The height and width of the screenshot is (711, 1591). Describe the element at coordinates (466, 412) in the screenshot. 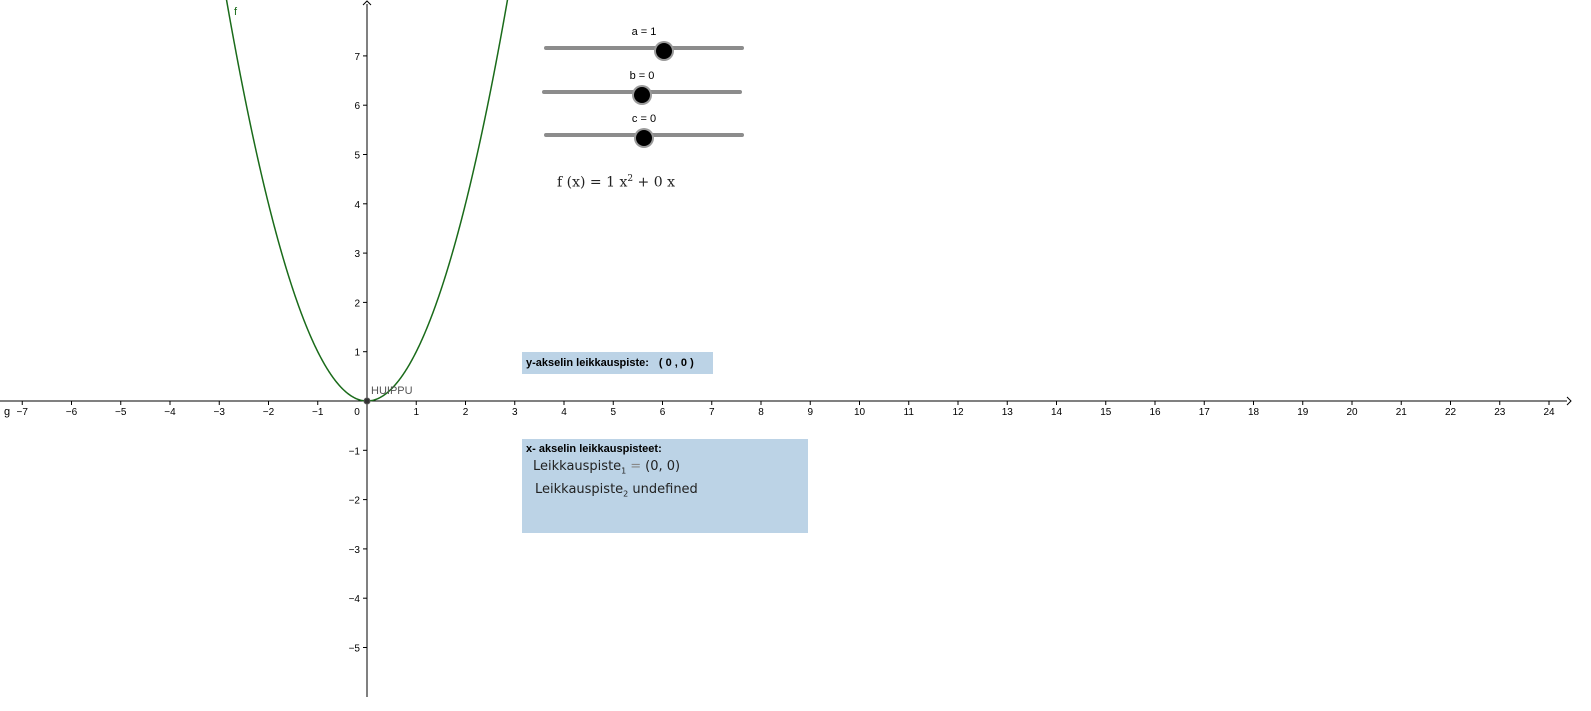

I see `x-tick-label: 2` at that location.